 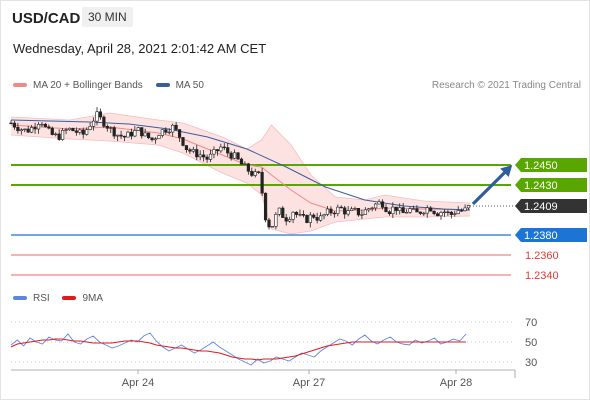 What do you see at coordinates (69, 298) in the screenshot?
I see `ma9-swatch` at bounding box center [69, 298].